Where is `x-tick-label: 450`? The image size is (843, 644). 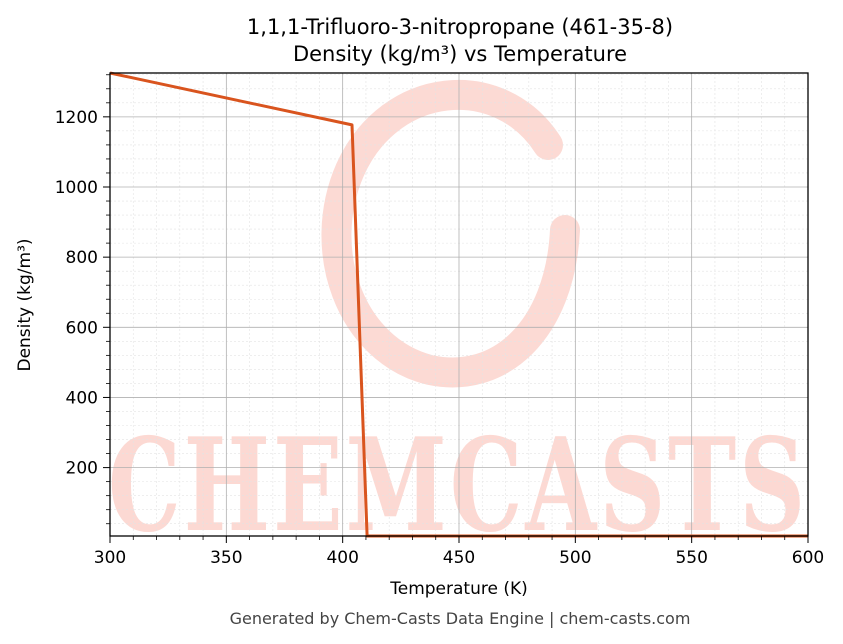 x-tick-label: 450 is located at coordinates (459, 558).